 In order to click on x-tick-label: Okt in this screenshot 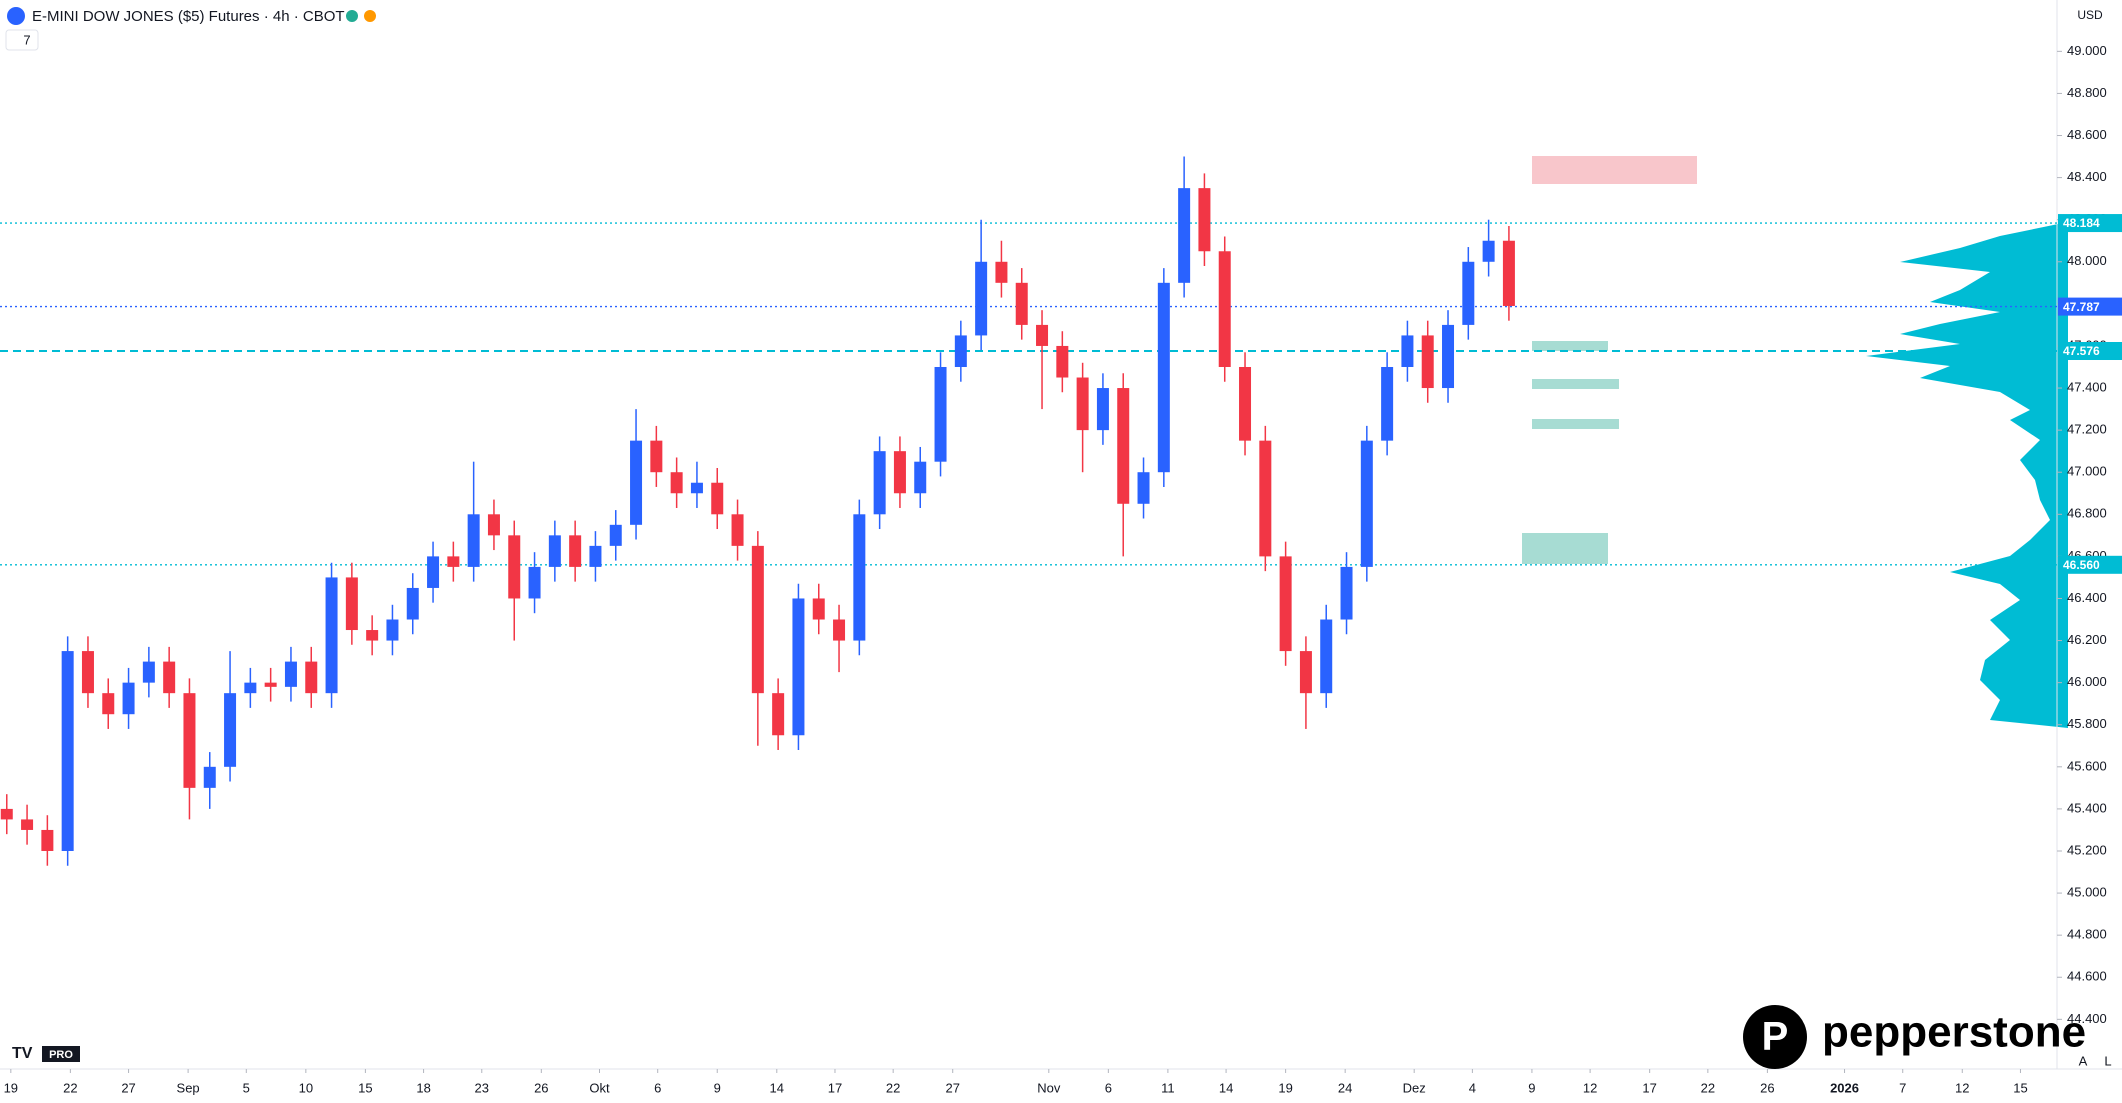, I will do `click(599, 1087)`.